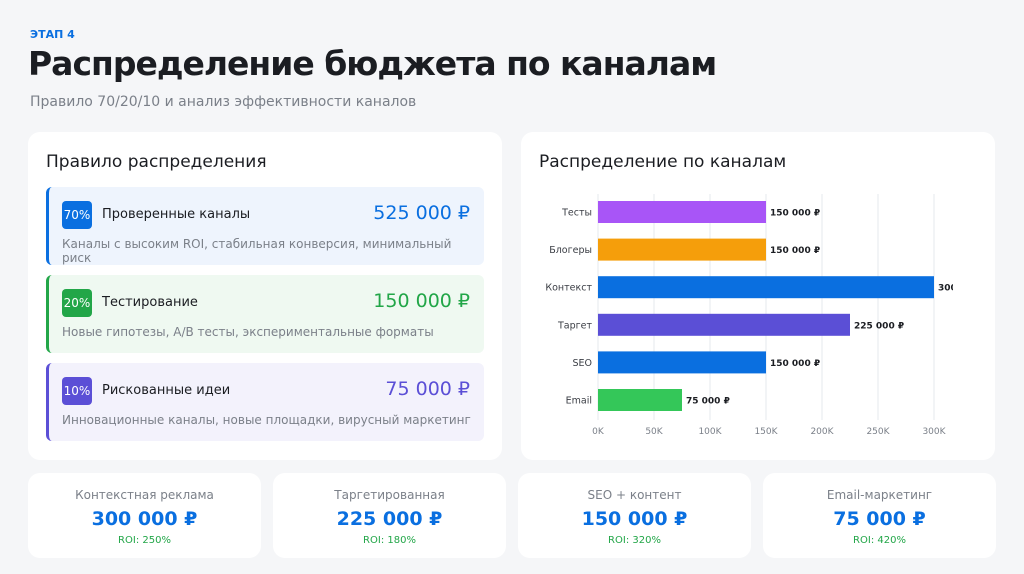 This screenshot has height=574, width=1024. Describe the element at coordinates (389, 519) in the screenshot. I see `amount: 225 000 ₽` at that location.